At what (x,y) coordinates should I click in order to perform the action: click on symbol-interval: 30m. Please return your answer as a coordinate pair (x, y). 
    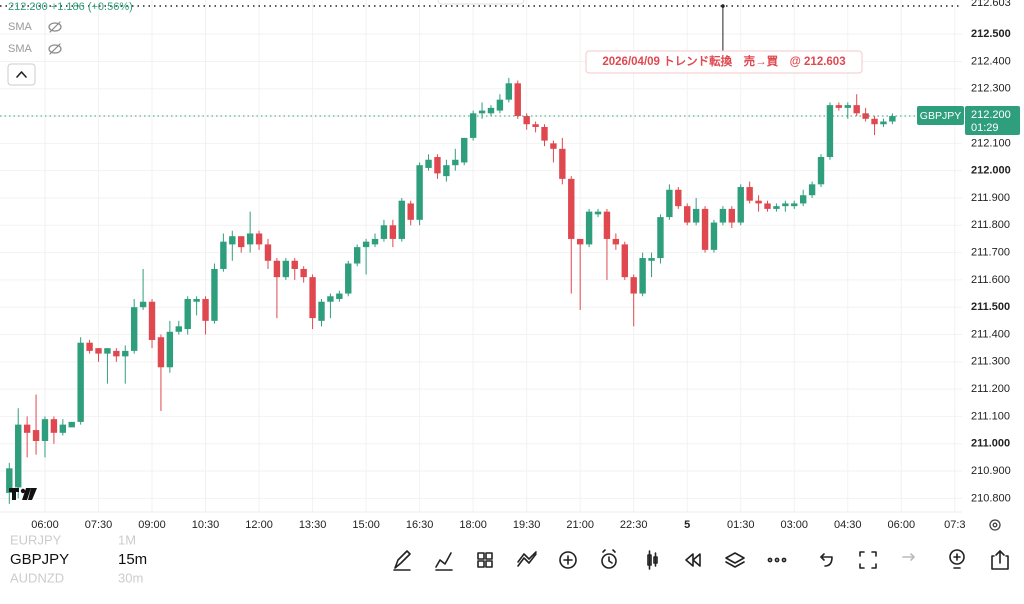
    Looking at the image, I should click on (130, 577).